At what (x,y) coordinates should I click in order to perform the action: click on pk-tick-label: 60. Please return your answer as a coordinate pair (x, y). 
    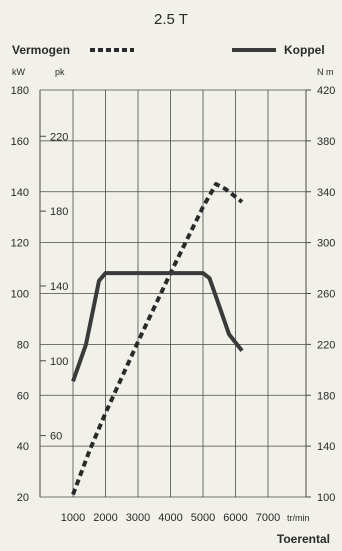
    Looking at the image, I should click on (56, 437).